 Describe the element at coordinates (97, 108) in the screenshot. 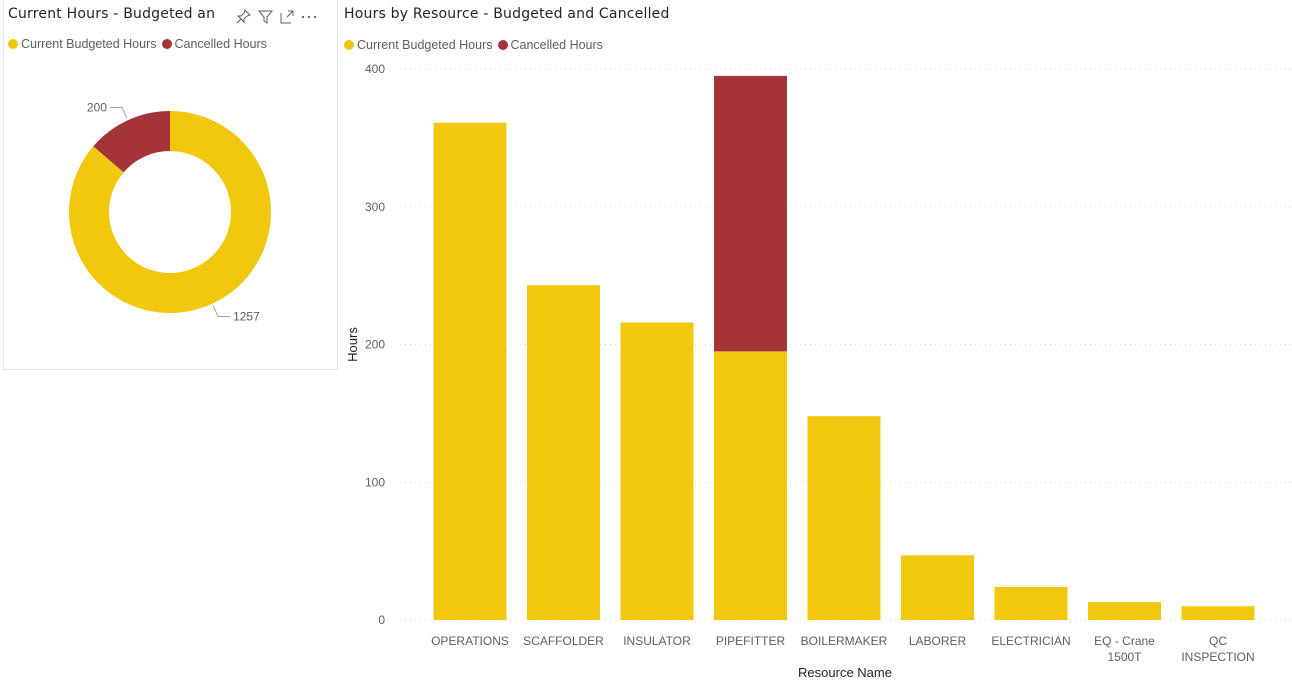

I see `donut-data-label: 200` at that location.